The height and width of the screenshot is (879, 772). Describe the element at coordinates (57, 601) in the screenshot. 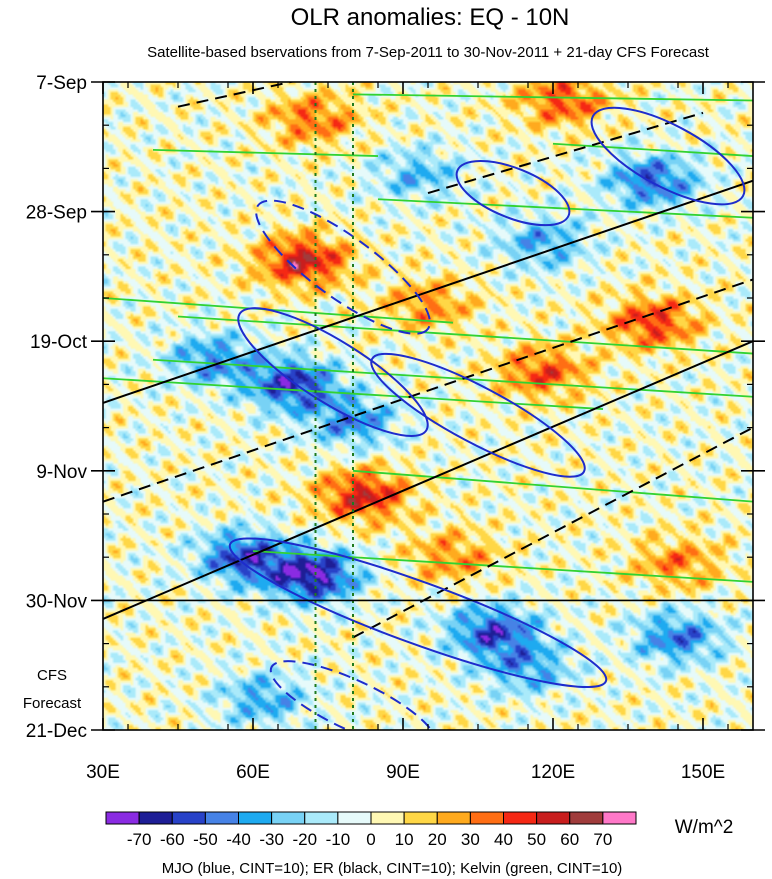

I see `y-tick-label: 30-Nov` at that location.